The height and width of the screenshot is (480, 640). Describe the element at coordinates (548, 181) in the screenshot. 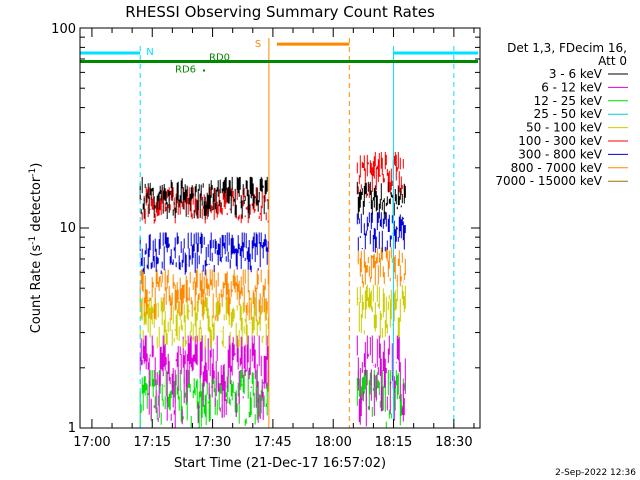

I see `legend-label: 7000 - 15000 keV` at that location.